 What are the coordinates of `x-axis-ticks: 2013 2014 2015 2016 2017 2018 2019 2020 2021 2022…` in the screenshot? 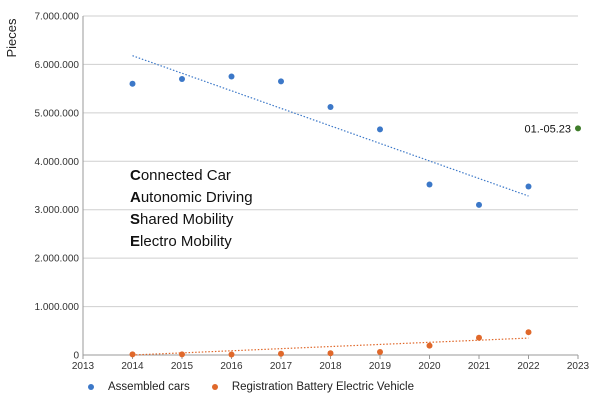 It's located at (331, 363).